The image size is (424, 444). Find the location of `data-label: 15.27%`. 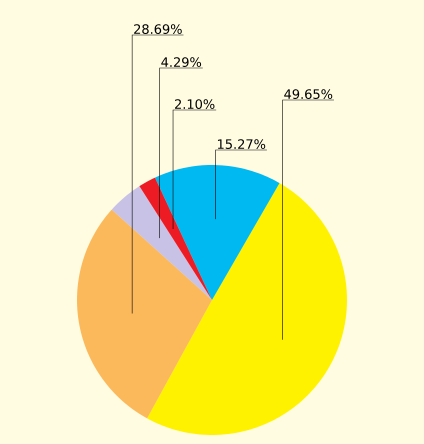

data-label: 15.27% is located at coordinates (242, 144).